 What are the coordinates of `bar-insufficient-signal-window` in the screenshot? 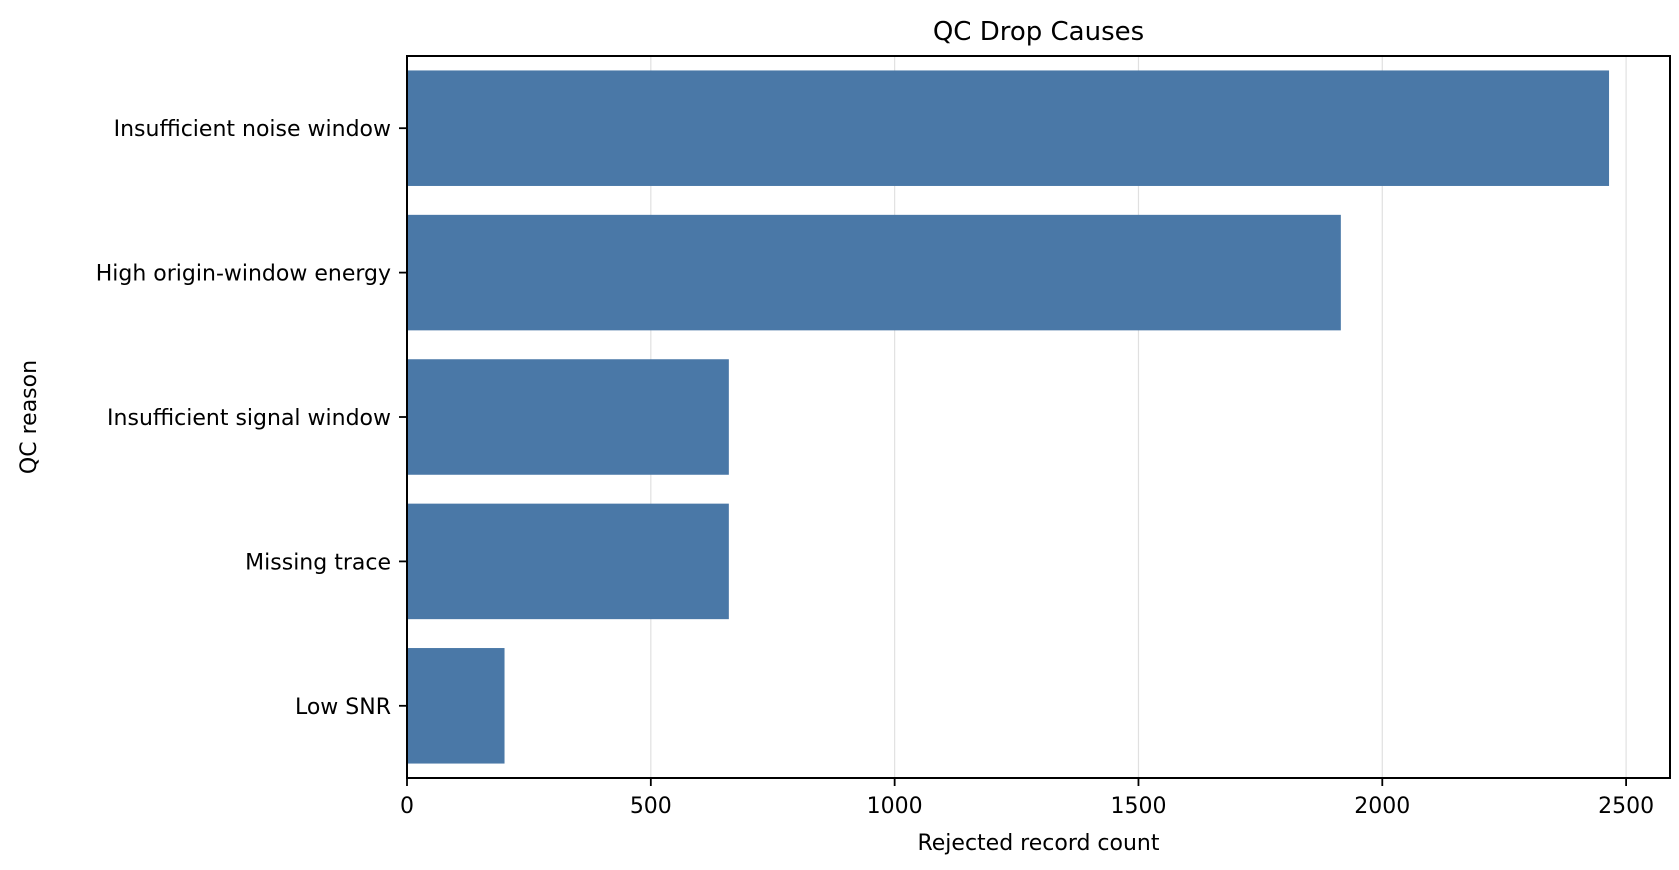 It's located at (568, 417).